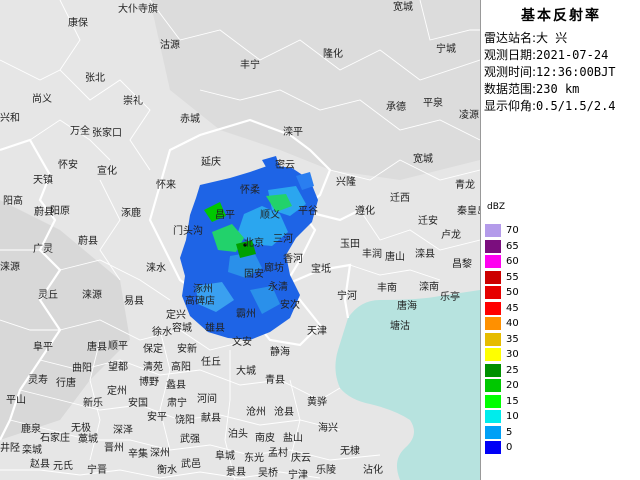 The width and height of the screenshot is (640, 480). What do you see at coordinates (400, 198) in the screenshot?
I see `city-label: 迁西` at bounding box center [400, 198].